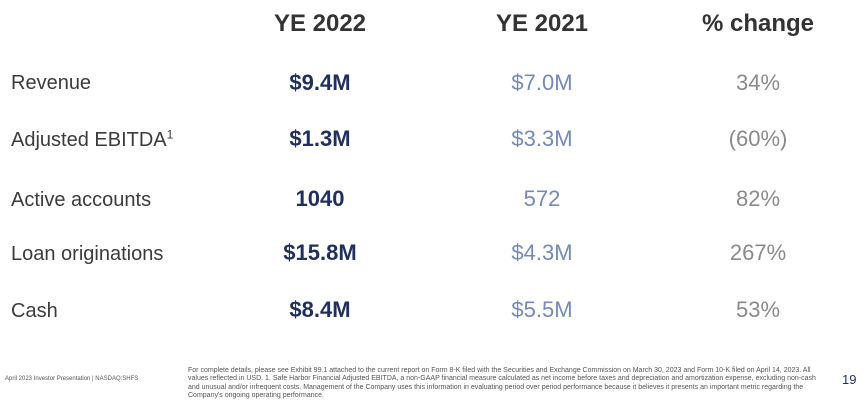 The width and height of the screenshot is (866, 410). What do you see at coordinates (542, 198) in the screenshot?
I see `cell-active-accounts-ye2021: 572` at bounding box center [542, 198].